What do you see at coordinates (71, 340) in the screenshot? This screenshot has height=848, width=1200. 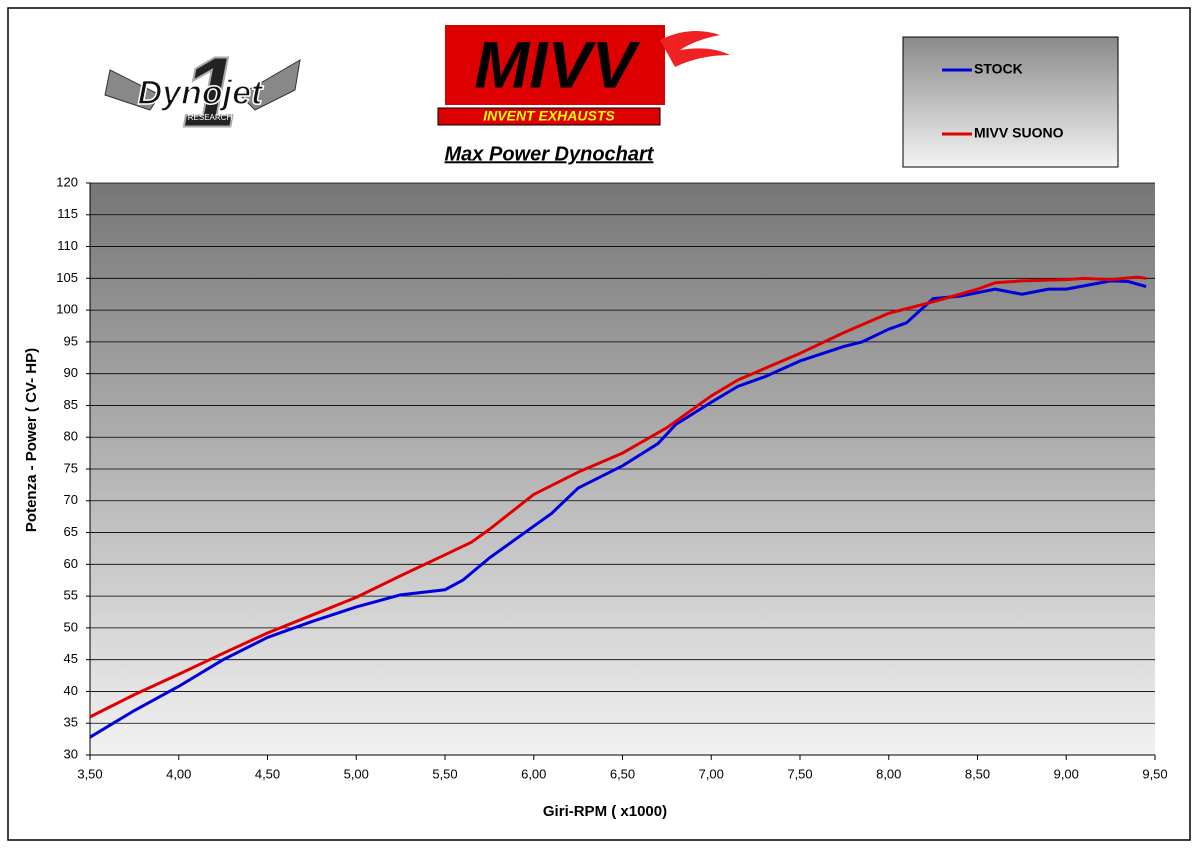 I see `y-tick-label: 95` at bounding box center [71, 340].